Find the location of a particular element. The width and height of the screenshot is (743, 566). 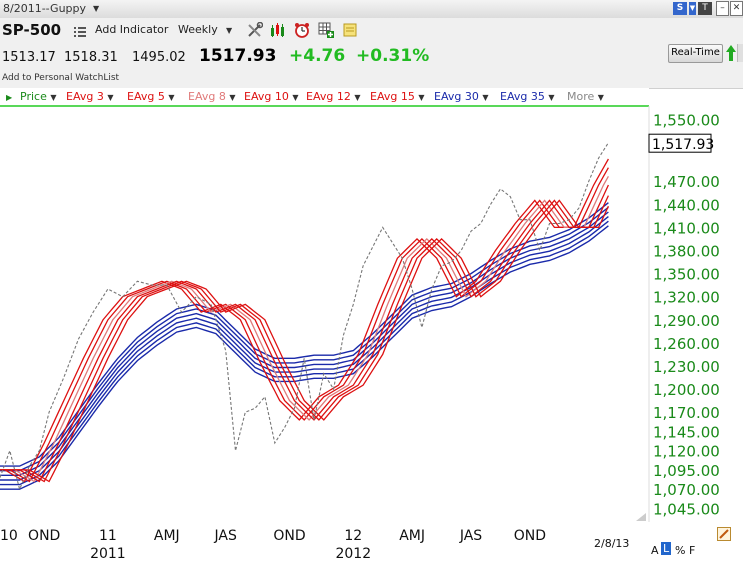

last-price-box: 1,517.93 is located at coordinates (681, 143).